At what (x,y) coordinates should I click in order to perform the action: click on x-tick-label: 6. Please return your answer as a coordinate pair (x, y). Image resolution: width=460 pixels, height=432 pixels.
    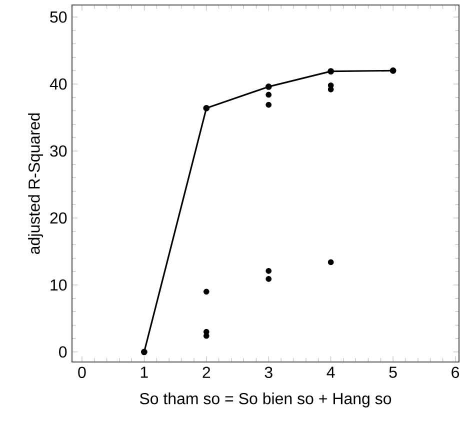
    Looking at the image, I should click on (456, 372).